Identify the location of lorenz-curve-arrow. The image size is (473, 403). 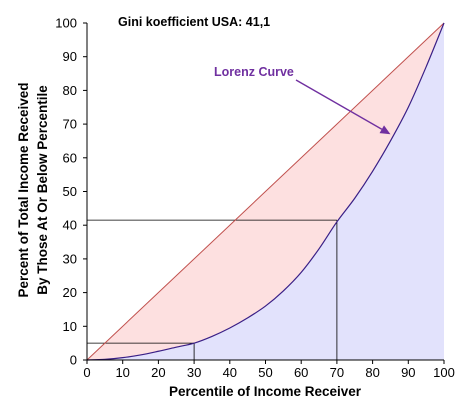
(339, 104).